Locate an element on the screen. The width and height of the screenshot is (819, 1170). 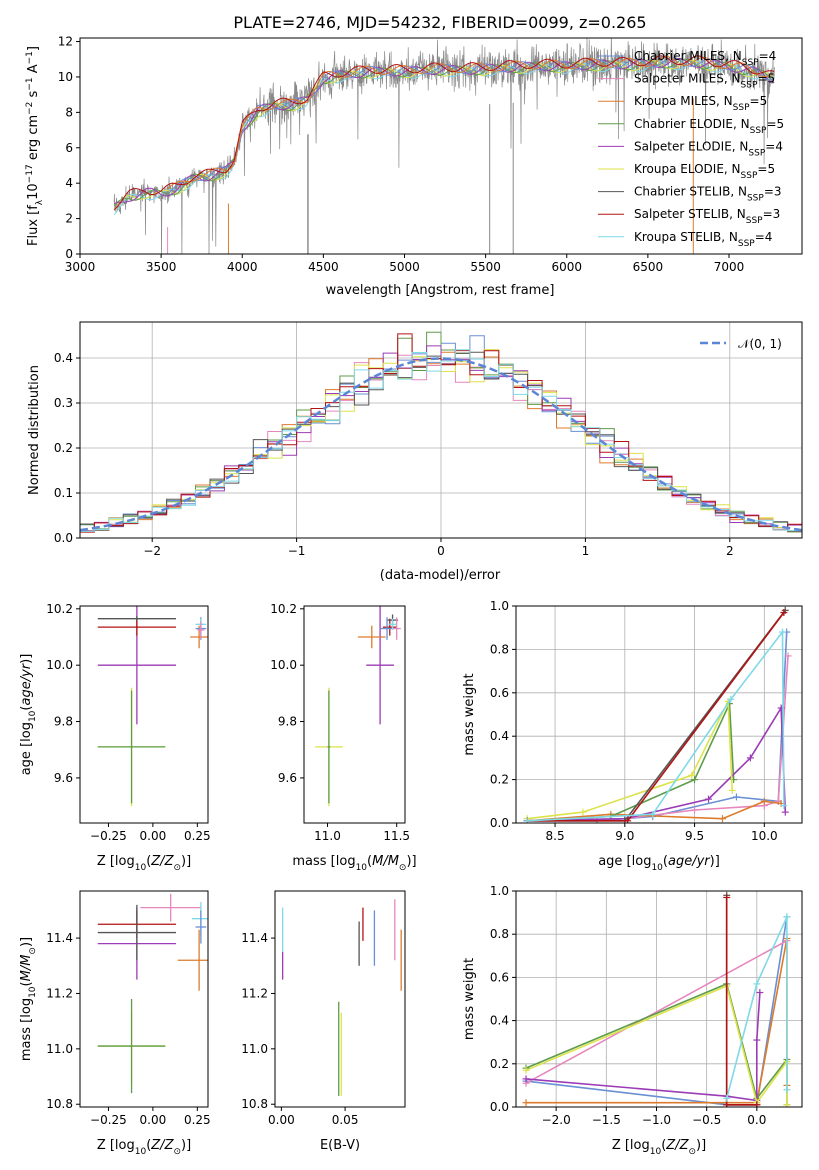
y-tick-label: 11.4 is located at coordinates (254, 938).